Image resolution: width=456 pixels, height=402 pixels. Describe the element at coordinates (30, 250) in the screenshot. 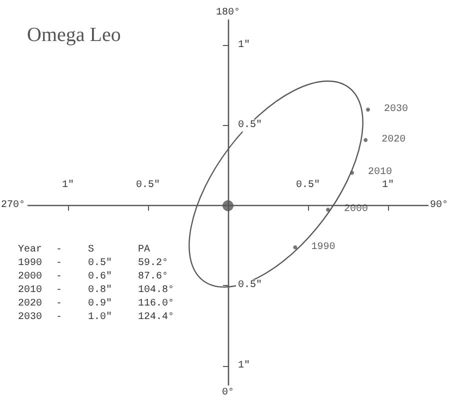

I see `annotation: Year` at that location.